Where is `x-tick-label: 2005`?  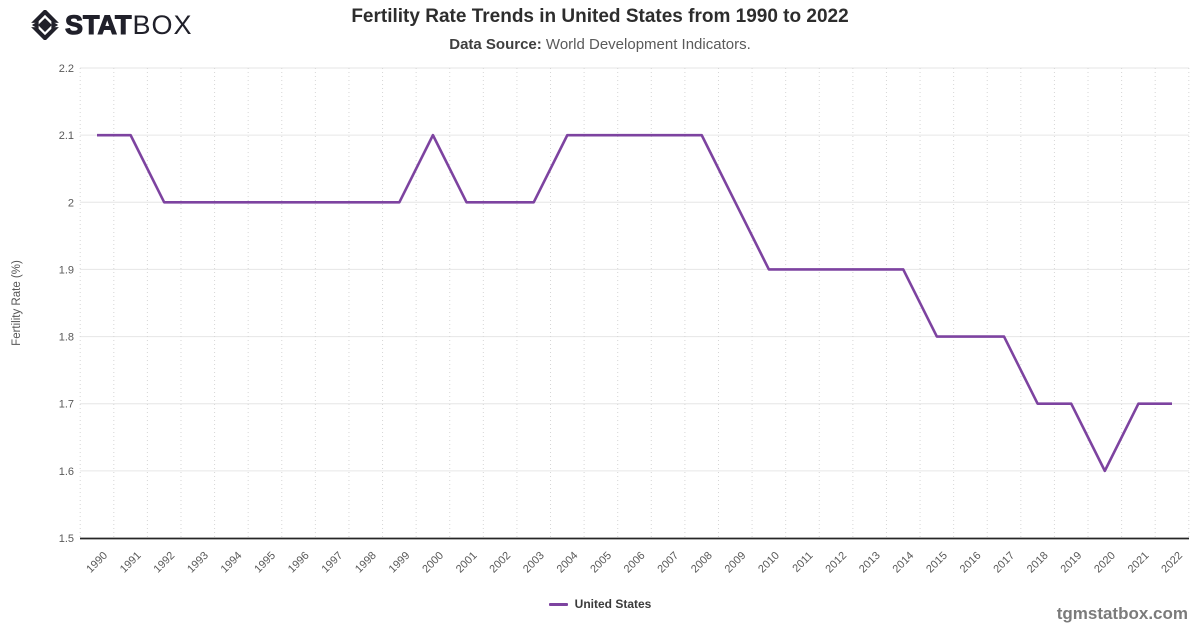
x-tick-label: 2005 is located at coordinates (601, 563).